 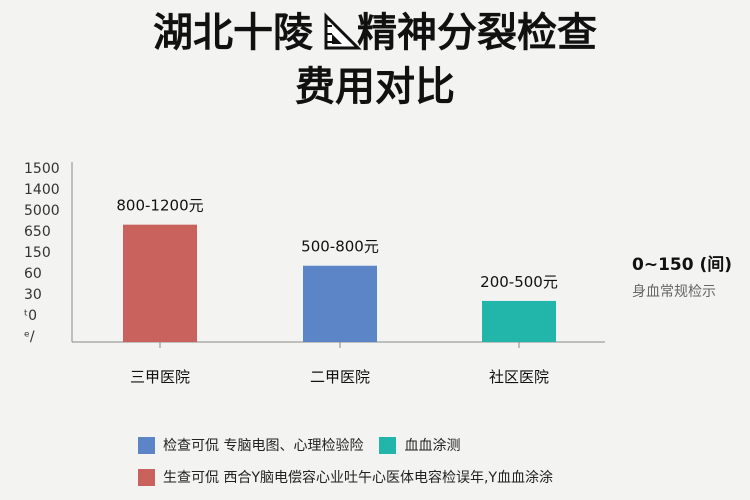 What do you see at coordinates (159, 206) in the screenshot?
I see `bar-value-label: 800-1200元` at bounding box center [159, 206].